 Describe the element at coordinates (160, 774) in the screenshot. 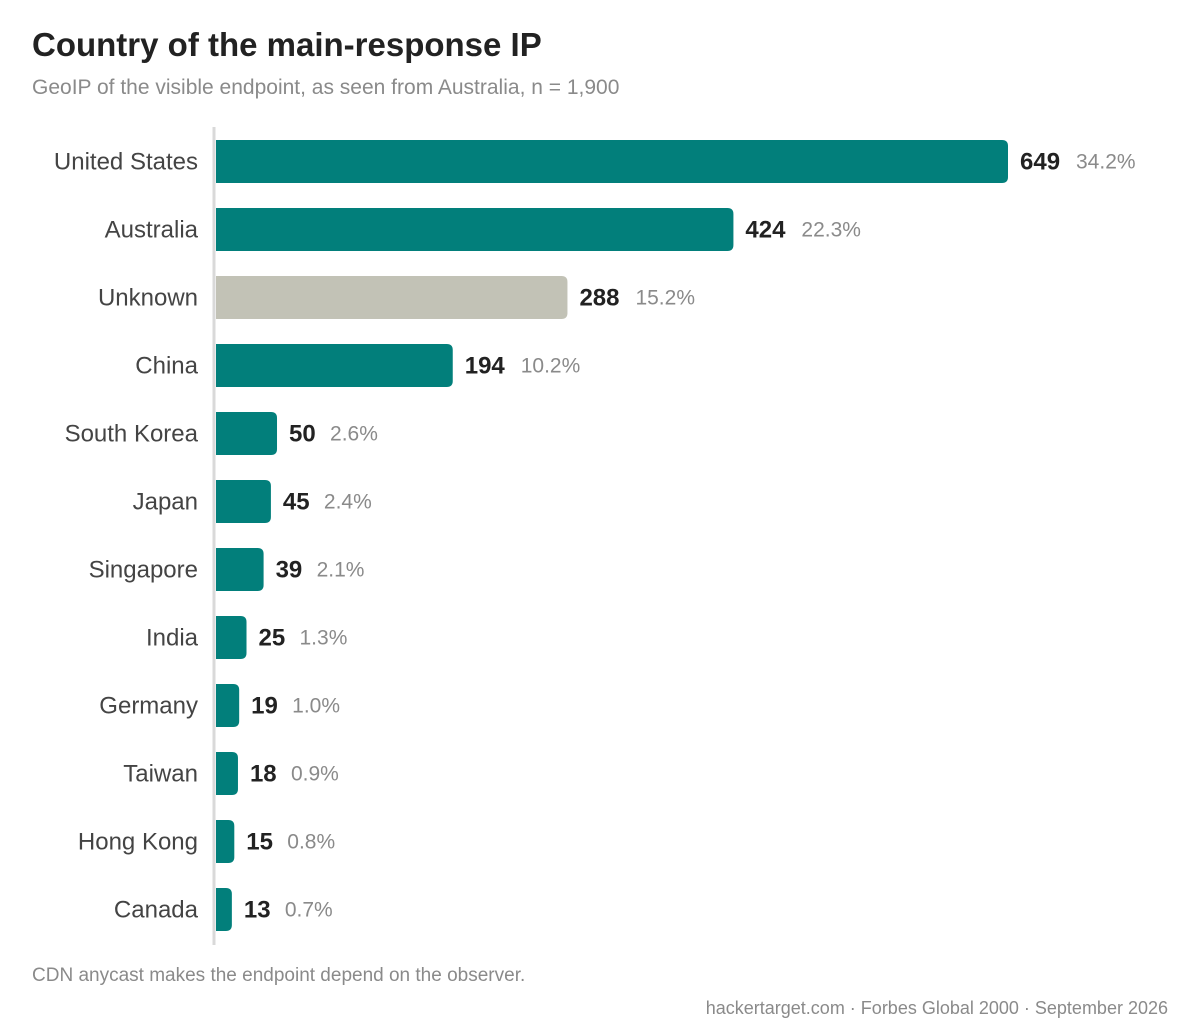

I see `category-label: Taiwan` at that location.